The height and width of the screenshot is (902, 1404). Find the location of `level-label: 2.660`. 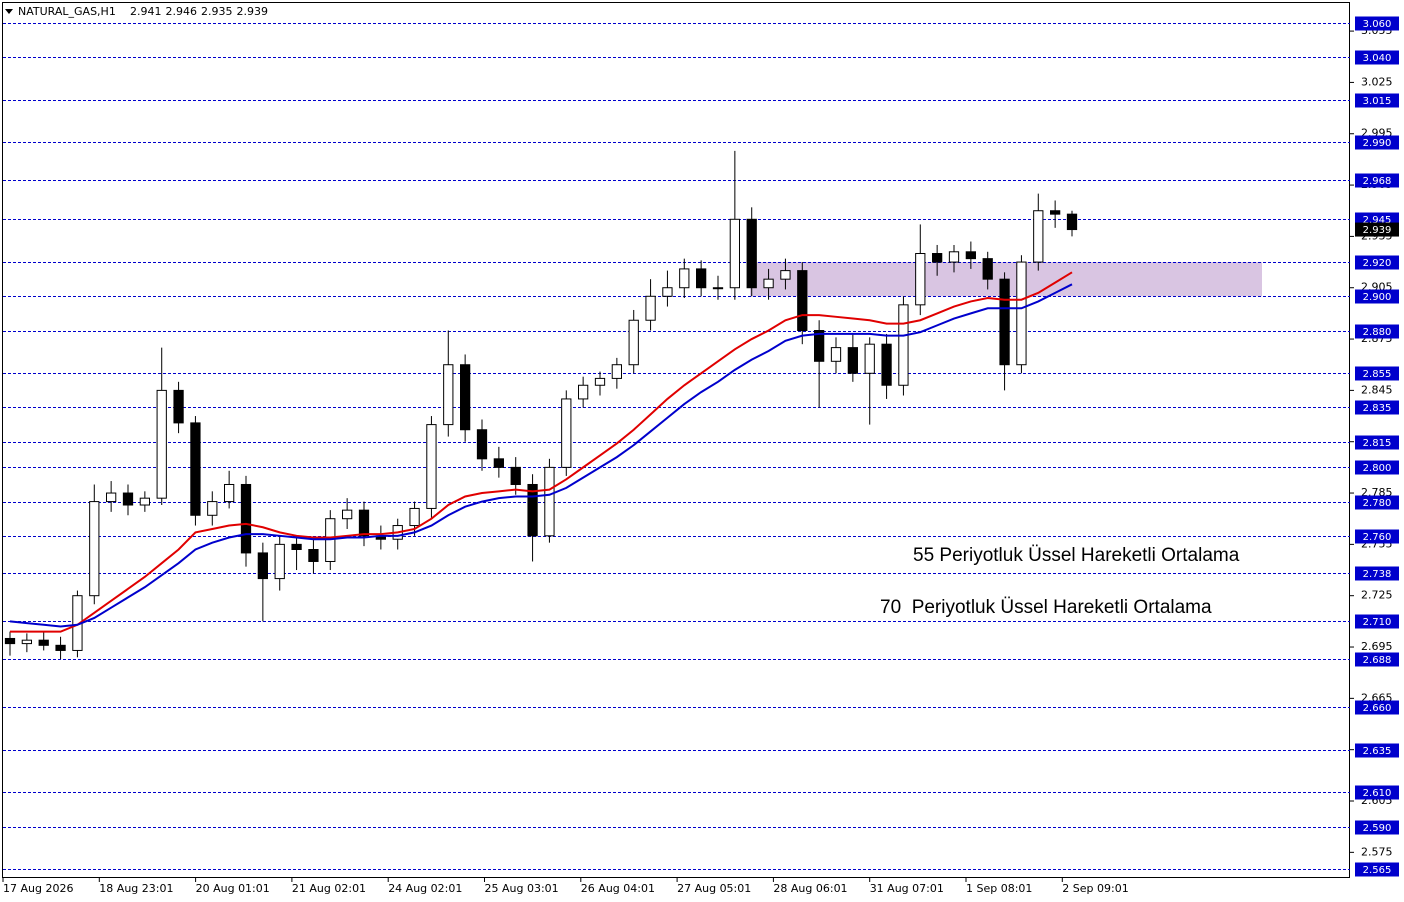

level-label: 2.660 is located at coordinates (1377, 708).